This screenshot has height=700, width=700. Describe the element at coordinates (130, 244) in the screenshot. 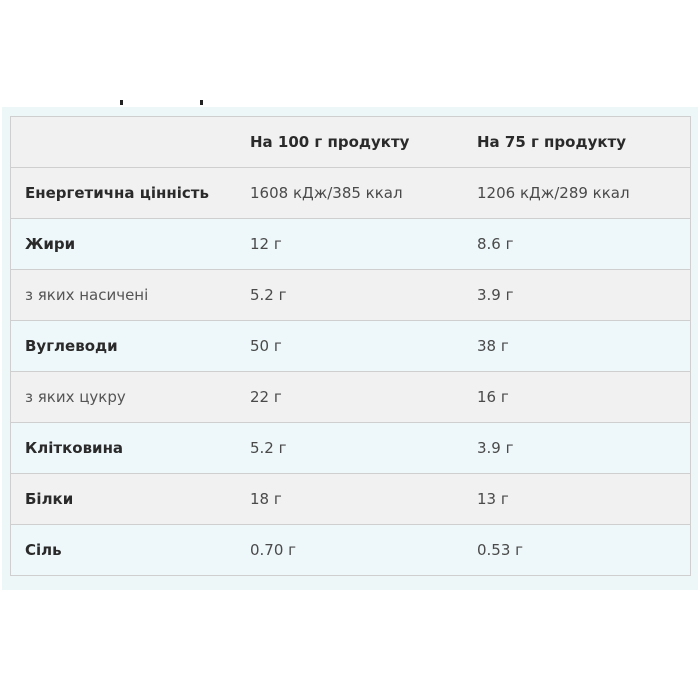

I see `row-label: Жири` at that location.